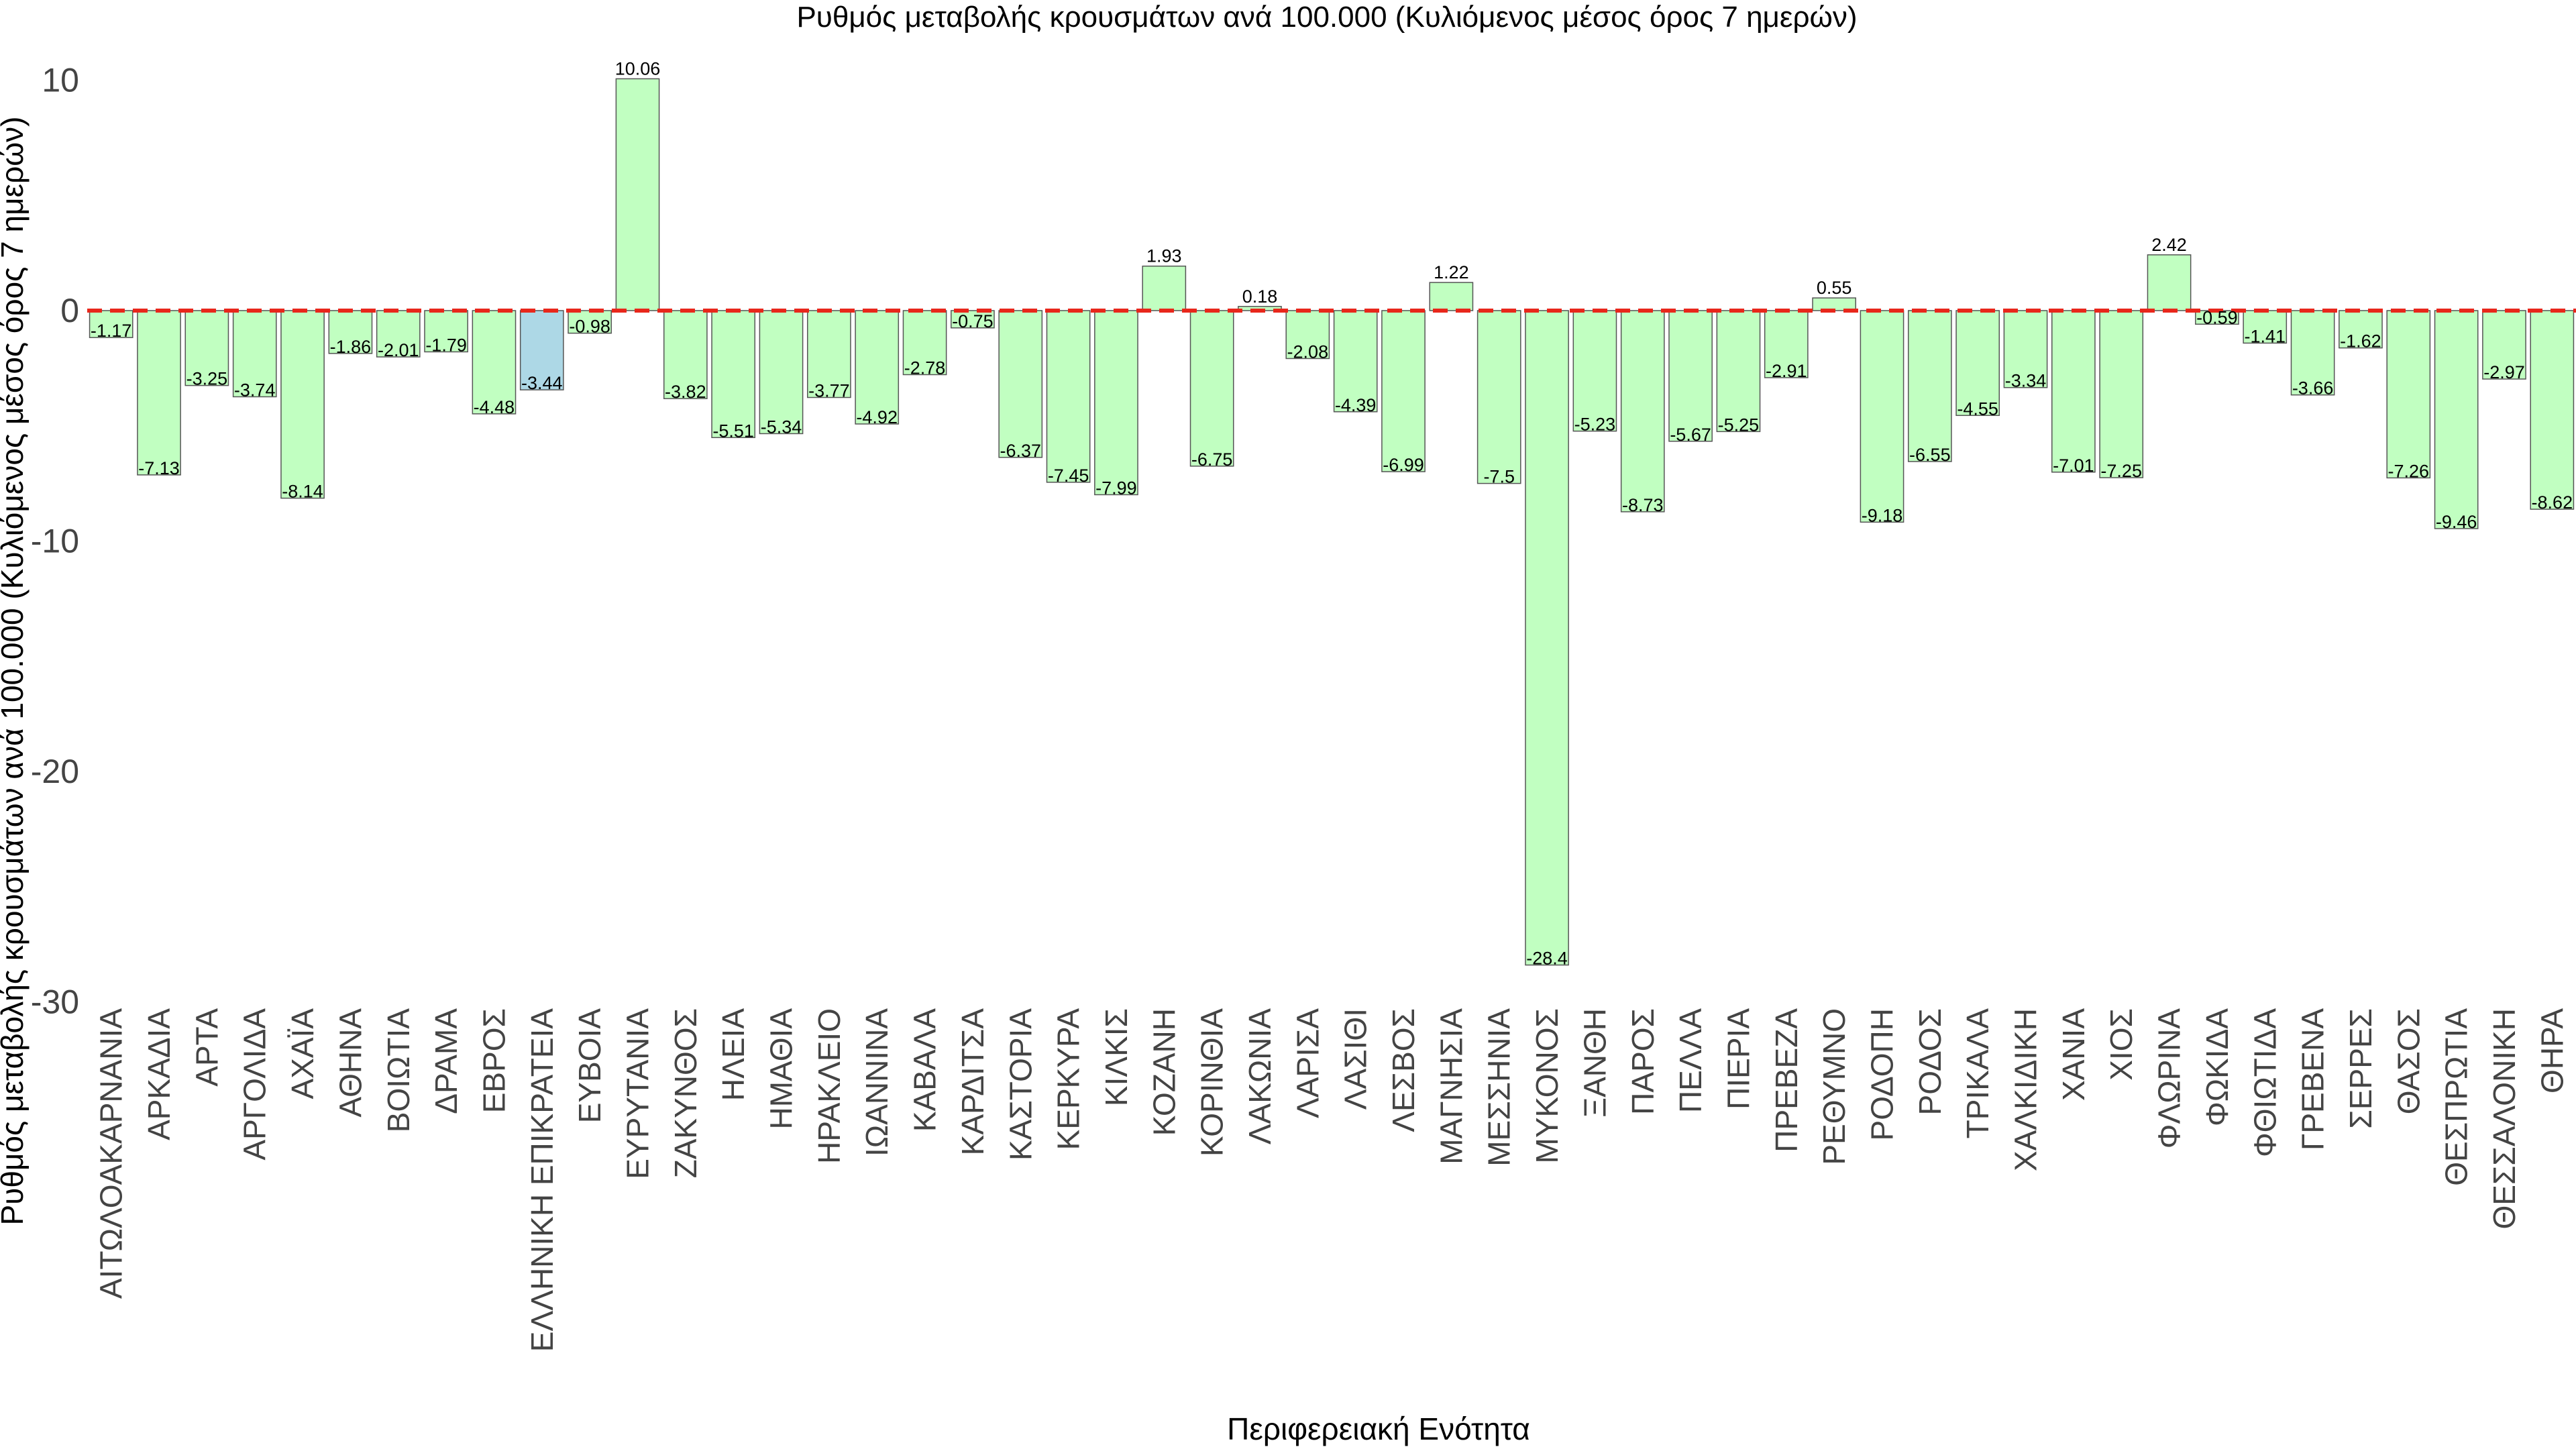  What do you see at coordinates (2504, 1118) in the screenshot?
I see `x-category-label: ΘΕΣΣΑΛΟΝΙΚΗ` at bounding box center [2504, 1118].